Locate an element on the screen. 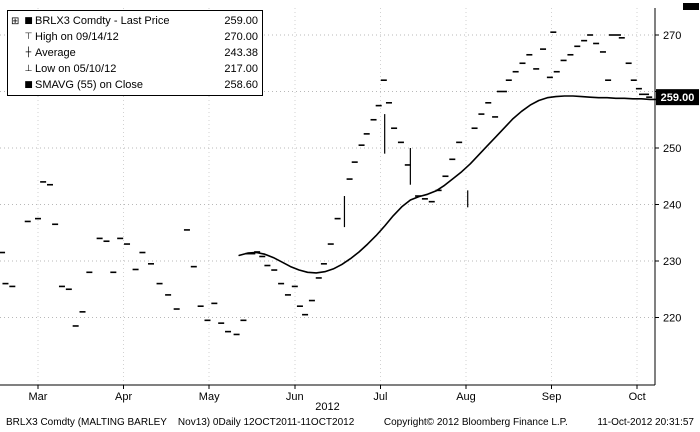 This screenshot has width=700, height=432. top-right-mark is located at coordinates (691, 6).